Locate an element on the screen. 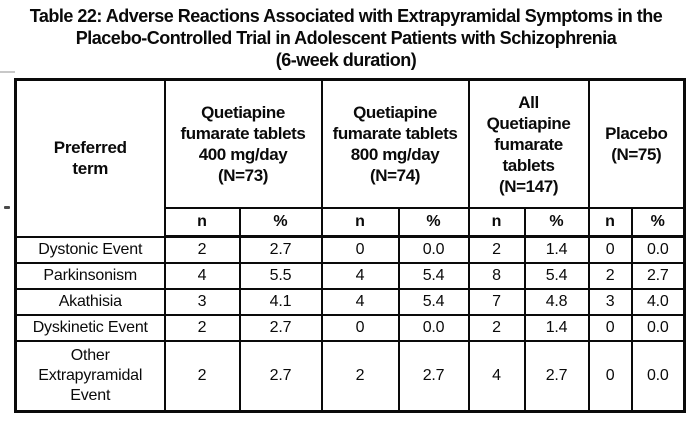  data-cell: 7 is located at coordinates (496, 302).